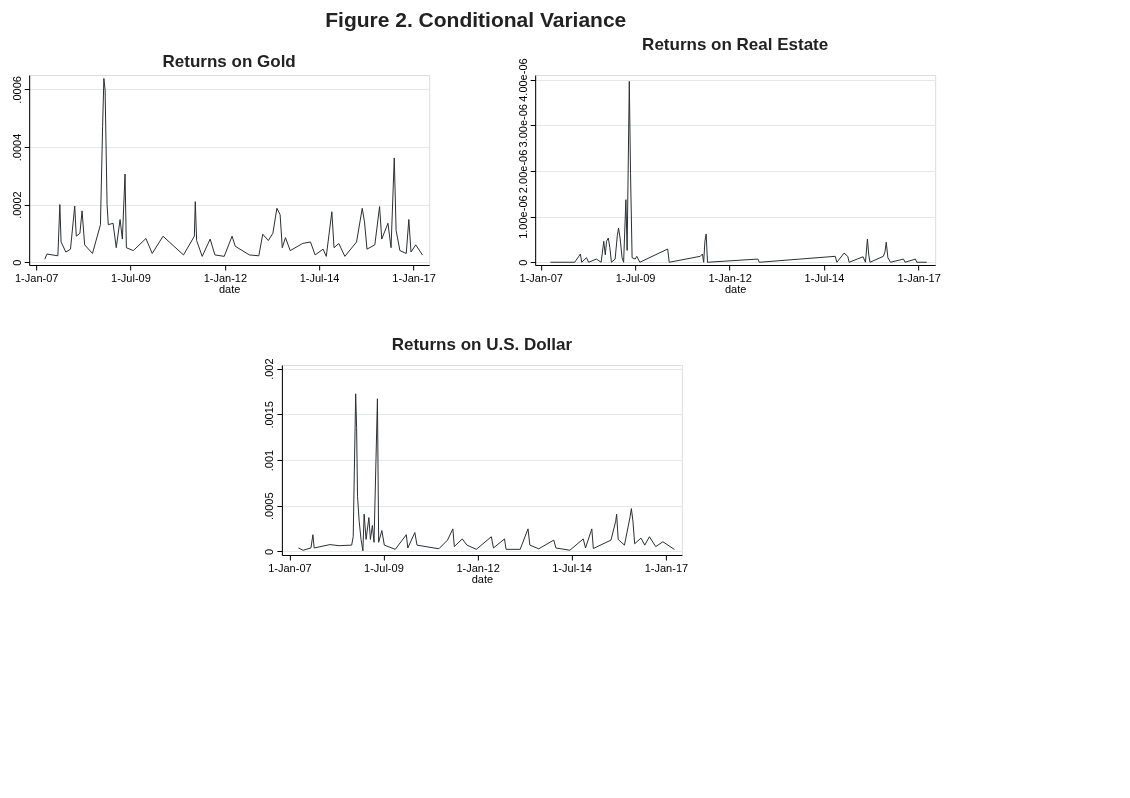 The width and height of the screenshot is (1130, 798). Describe the element at coordinates (269, 415) in the screenshot. I see `y-tick-label: .0015` at that location.